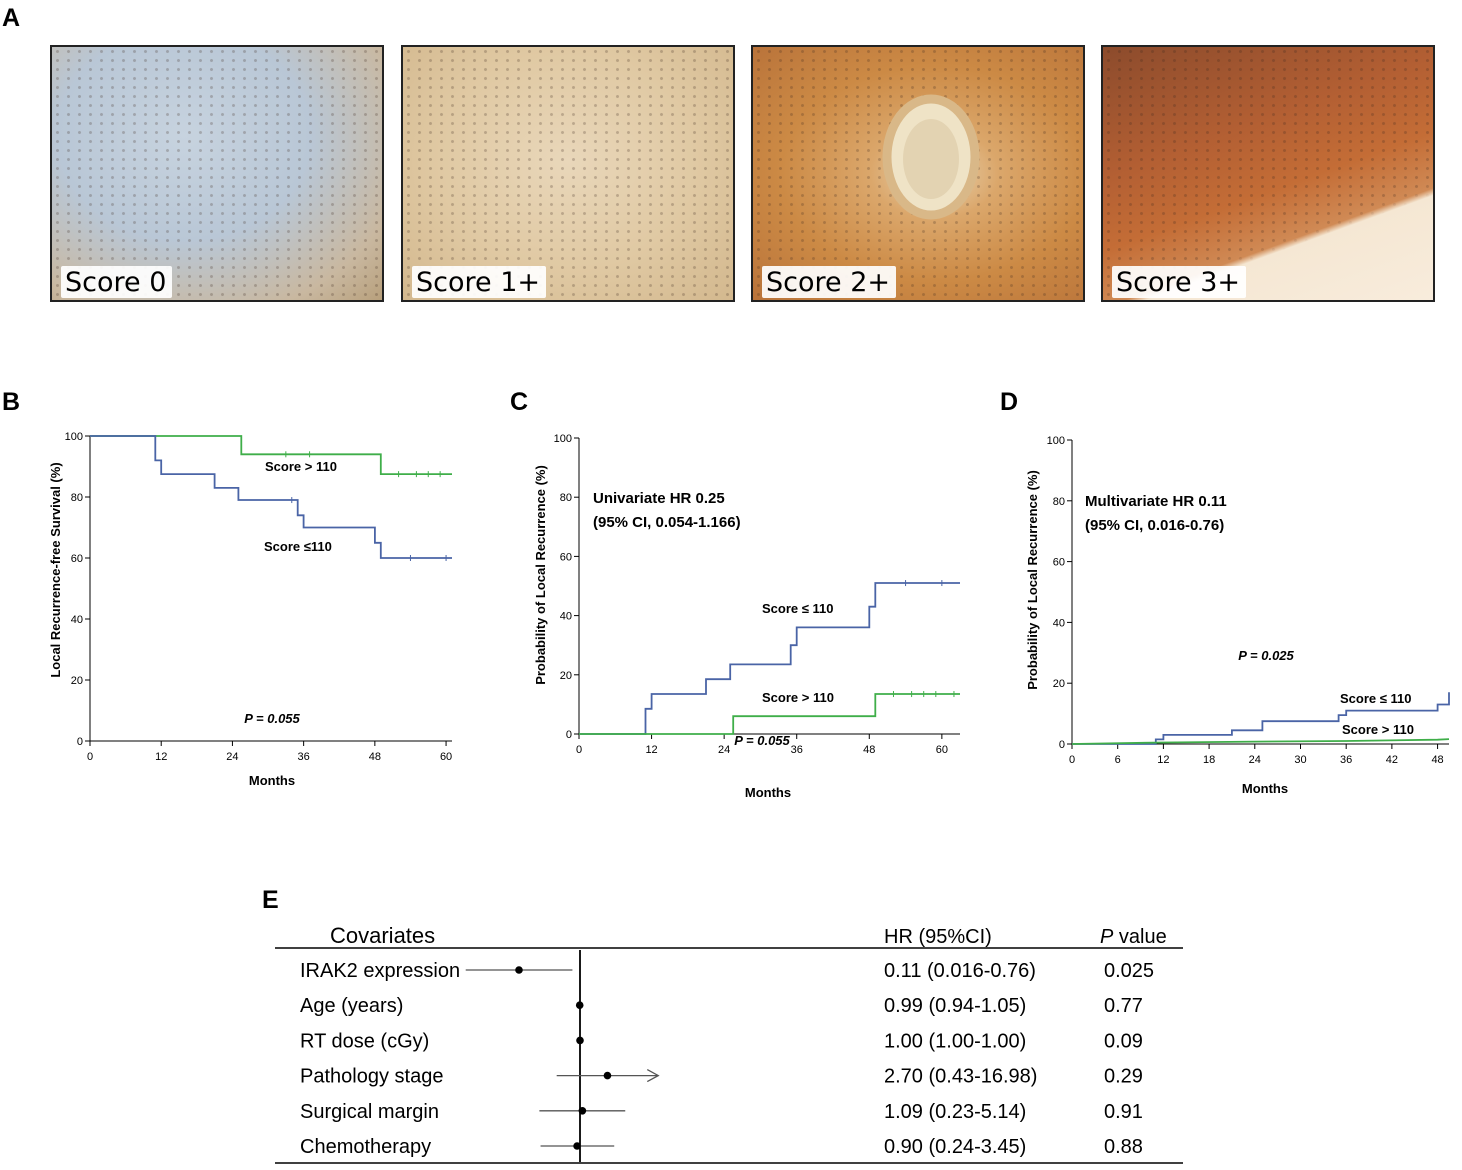 The width and height of the screenshot is (1462, 1170). I want to click on panel-label-b: B, so click(11, 402).